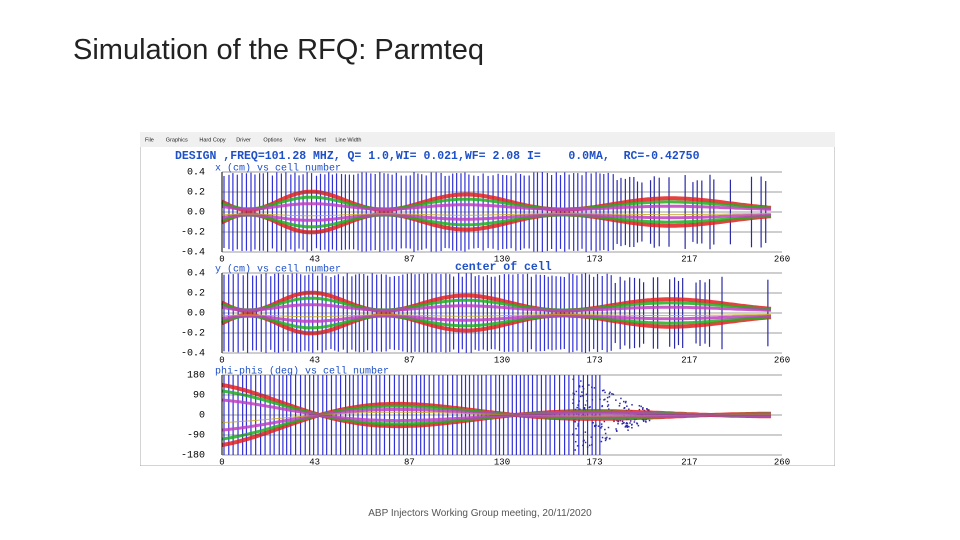 Image resolution: width=960 pixels, height=540 pixels. Describe the element at coordinates (314, 360) in the screenshot. I see `x-tick-label: 43` at that location.